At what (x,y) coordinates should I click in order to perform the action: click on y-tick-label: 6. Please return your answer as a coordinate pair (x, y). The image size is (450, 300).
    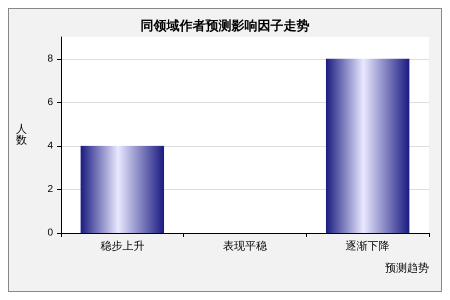
    Looking at the image, I should click on (50, 102).